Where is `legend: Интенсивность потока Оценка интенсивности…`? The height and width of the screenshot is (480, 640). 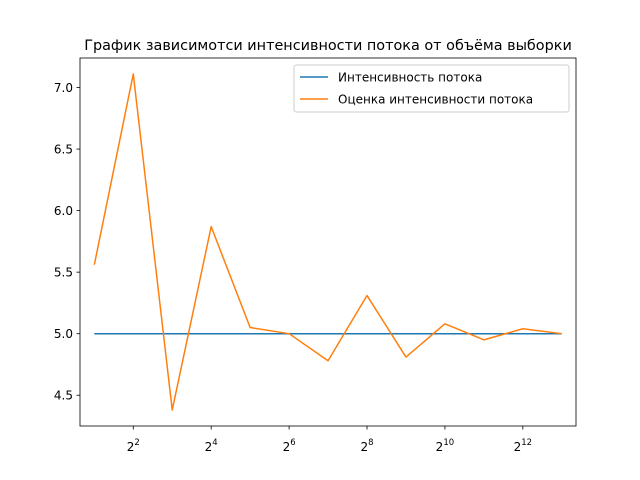
legend: Интенсивность потока Оценка интенсивности… is located at coordinates (431, 88).